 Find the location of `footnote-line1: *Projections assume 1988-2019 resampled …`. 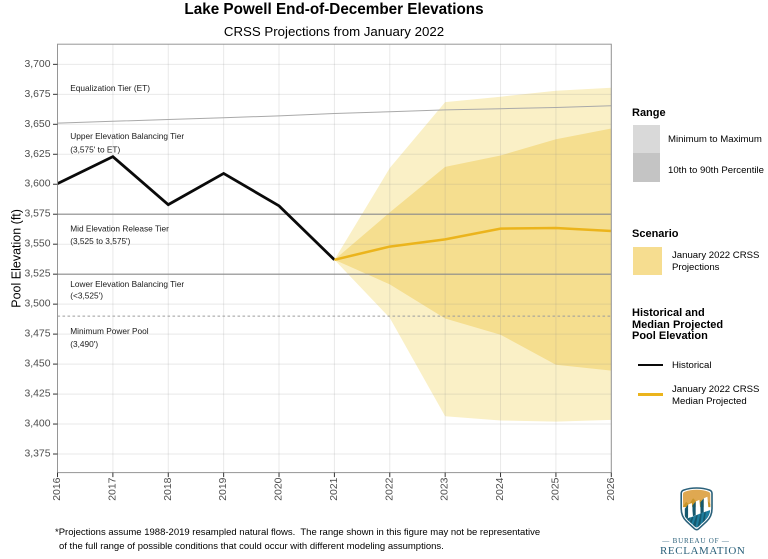

footnote-line1: *Projections assume 1988-2019 resampled … is located at coordinates (298, 532).